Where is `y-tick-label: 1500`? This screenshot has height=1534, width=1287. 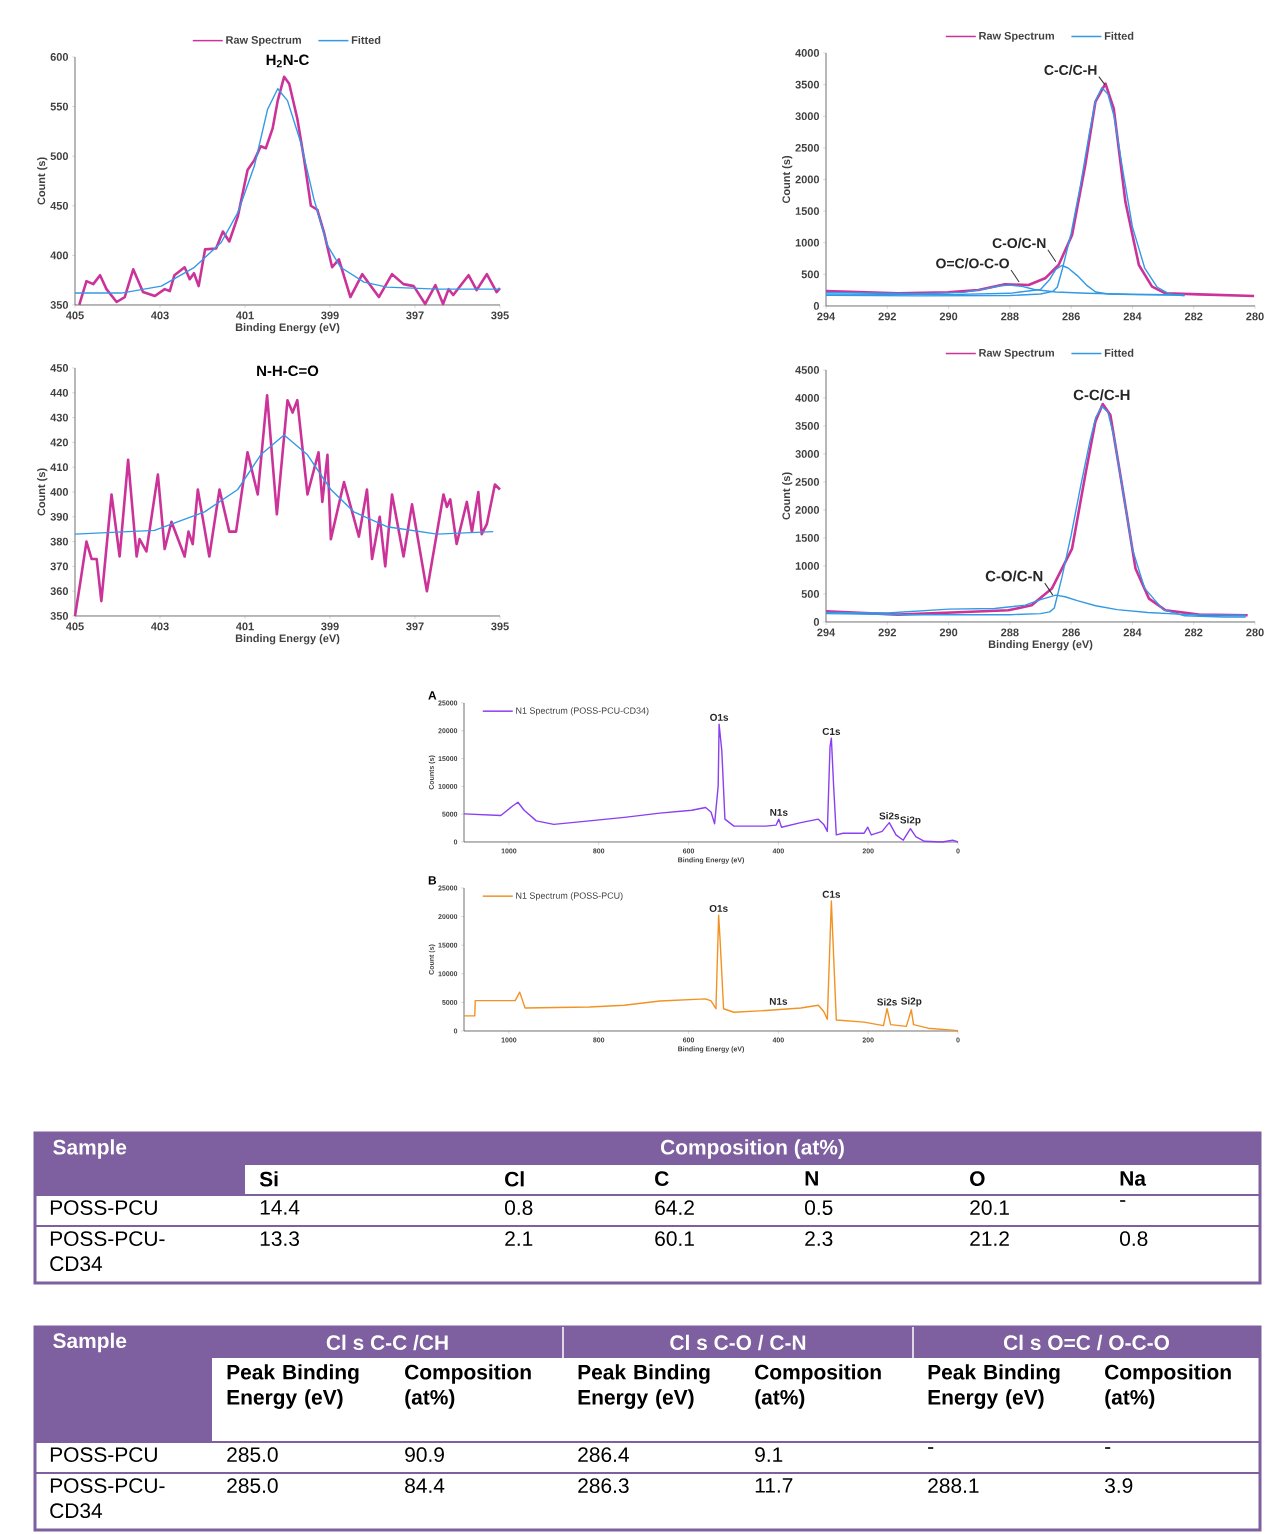 y-tick-label: 1500 is located at coordinates (807, 211).